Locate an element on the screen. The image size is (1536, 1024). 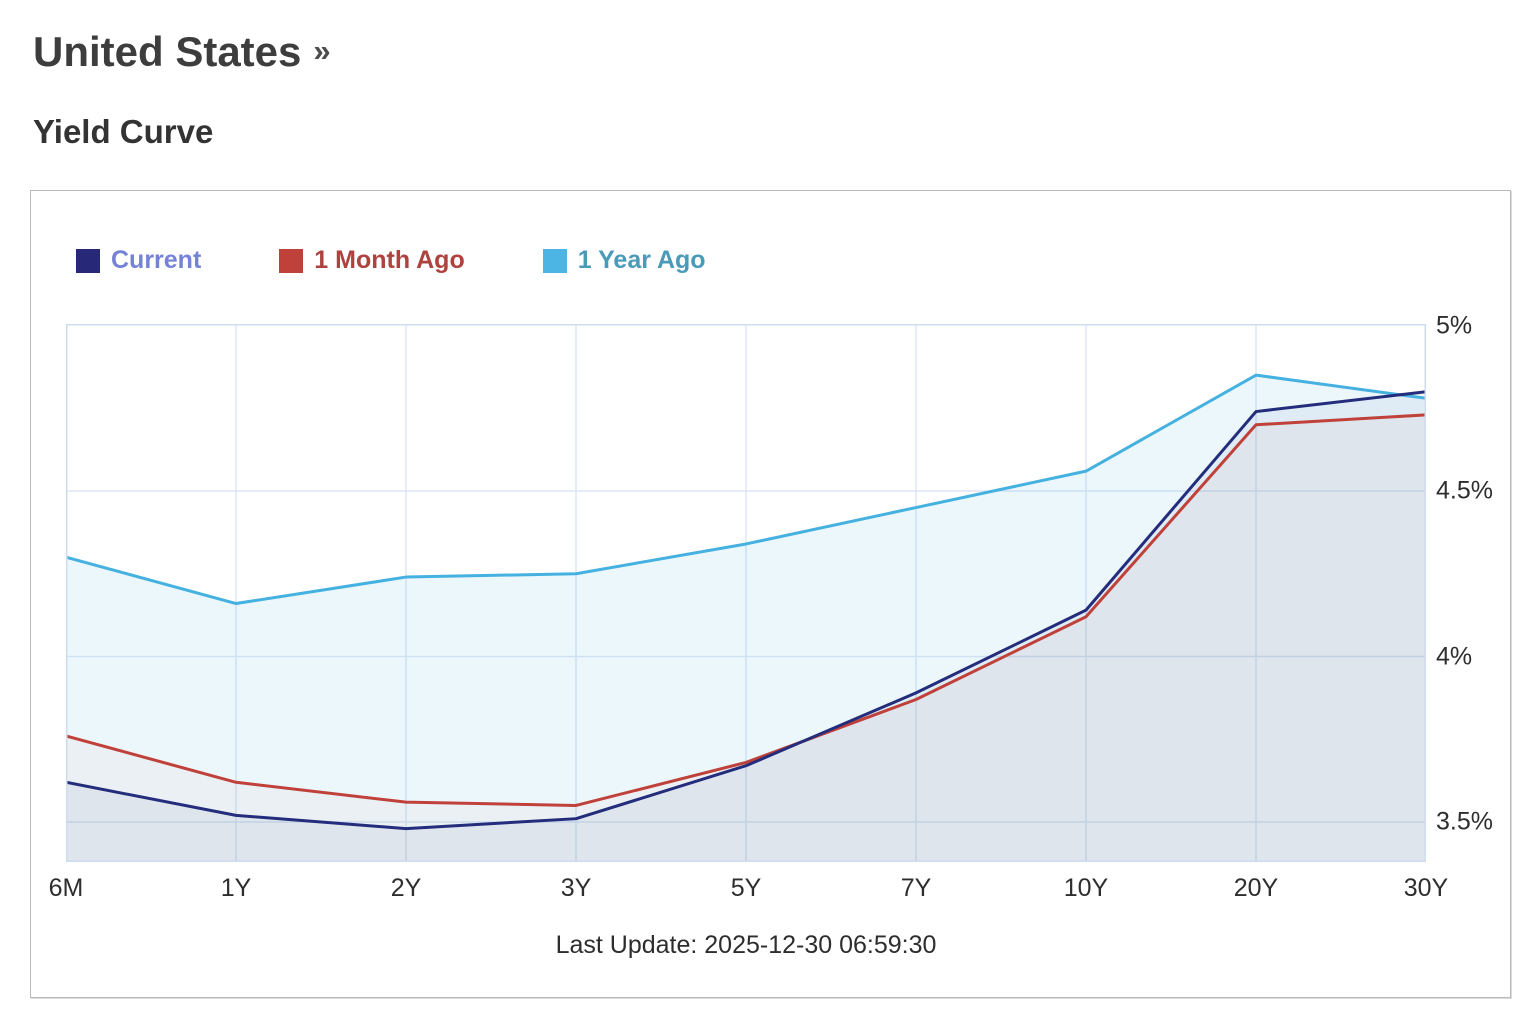
legend-item-1-year-ago: 1 Year Ago is located at coordinates (624, 260).